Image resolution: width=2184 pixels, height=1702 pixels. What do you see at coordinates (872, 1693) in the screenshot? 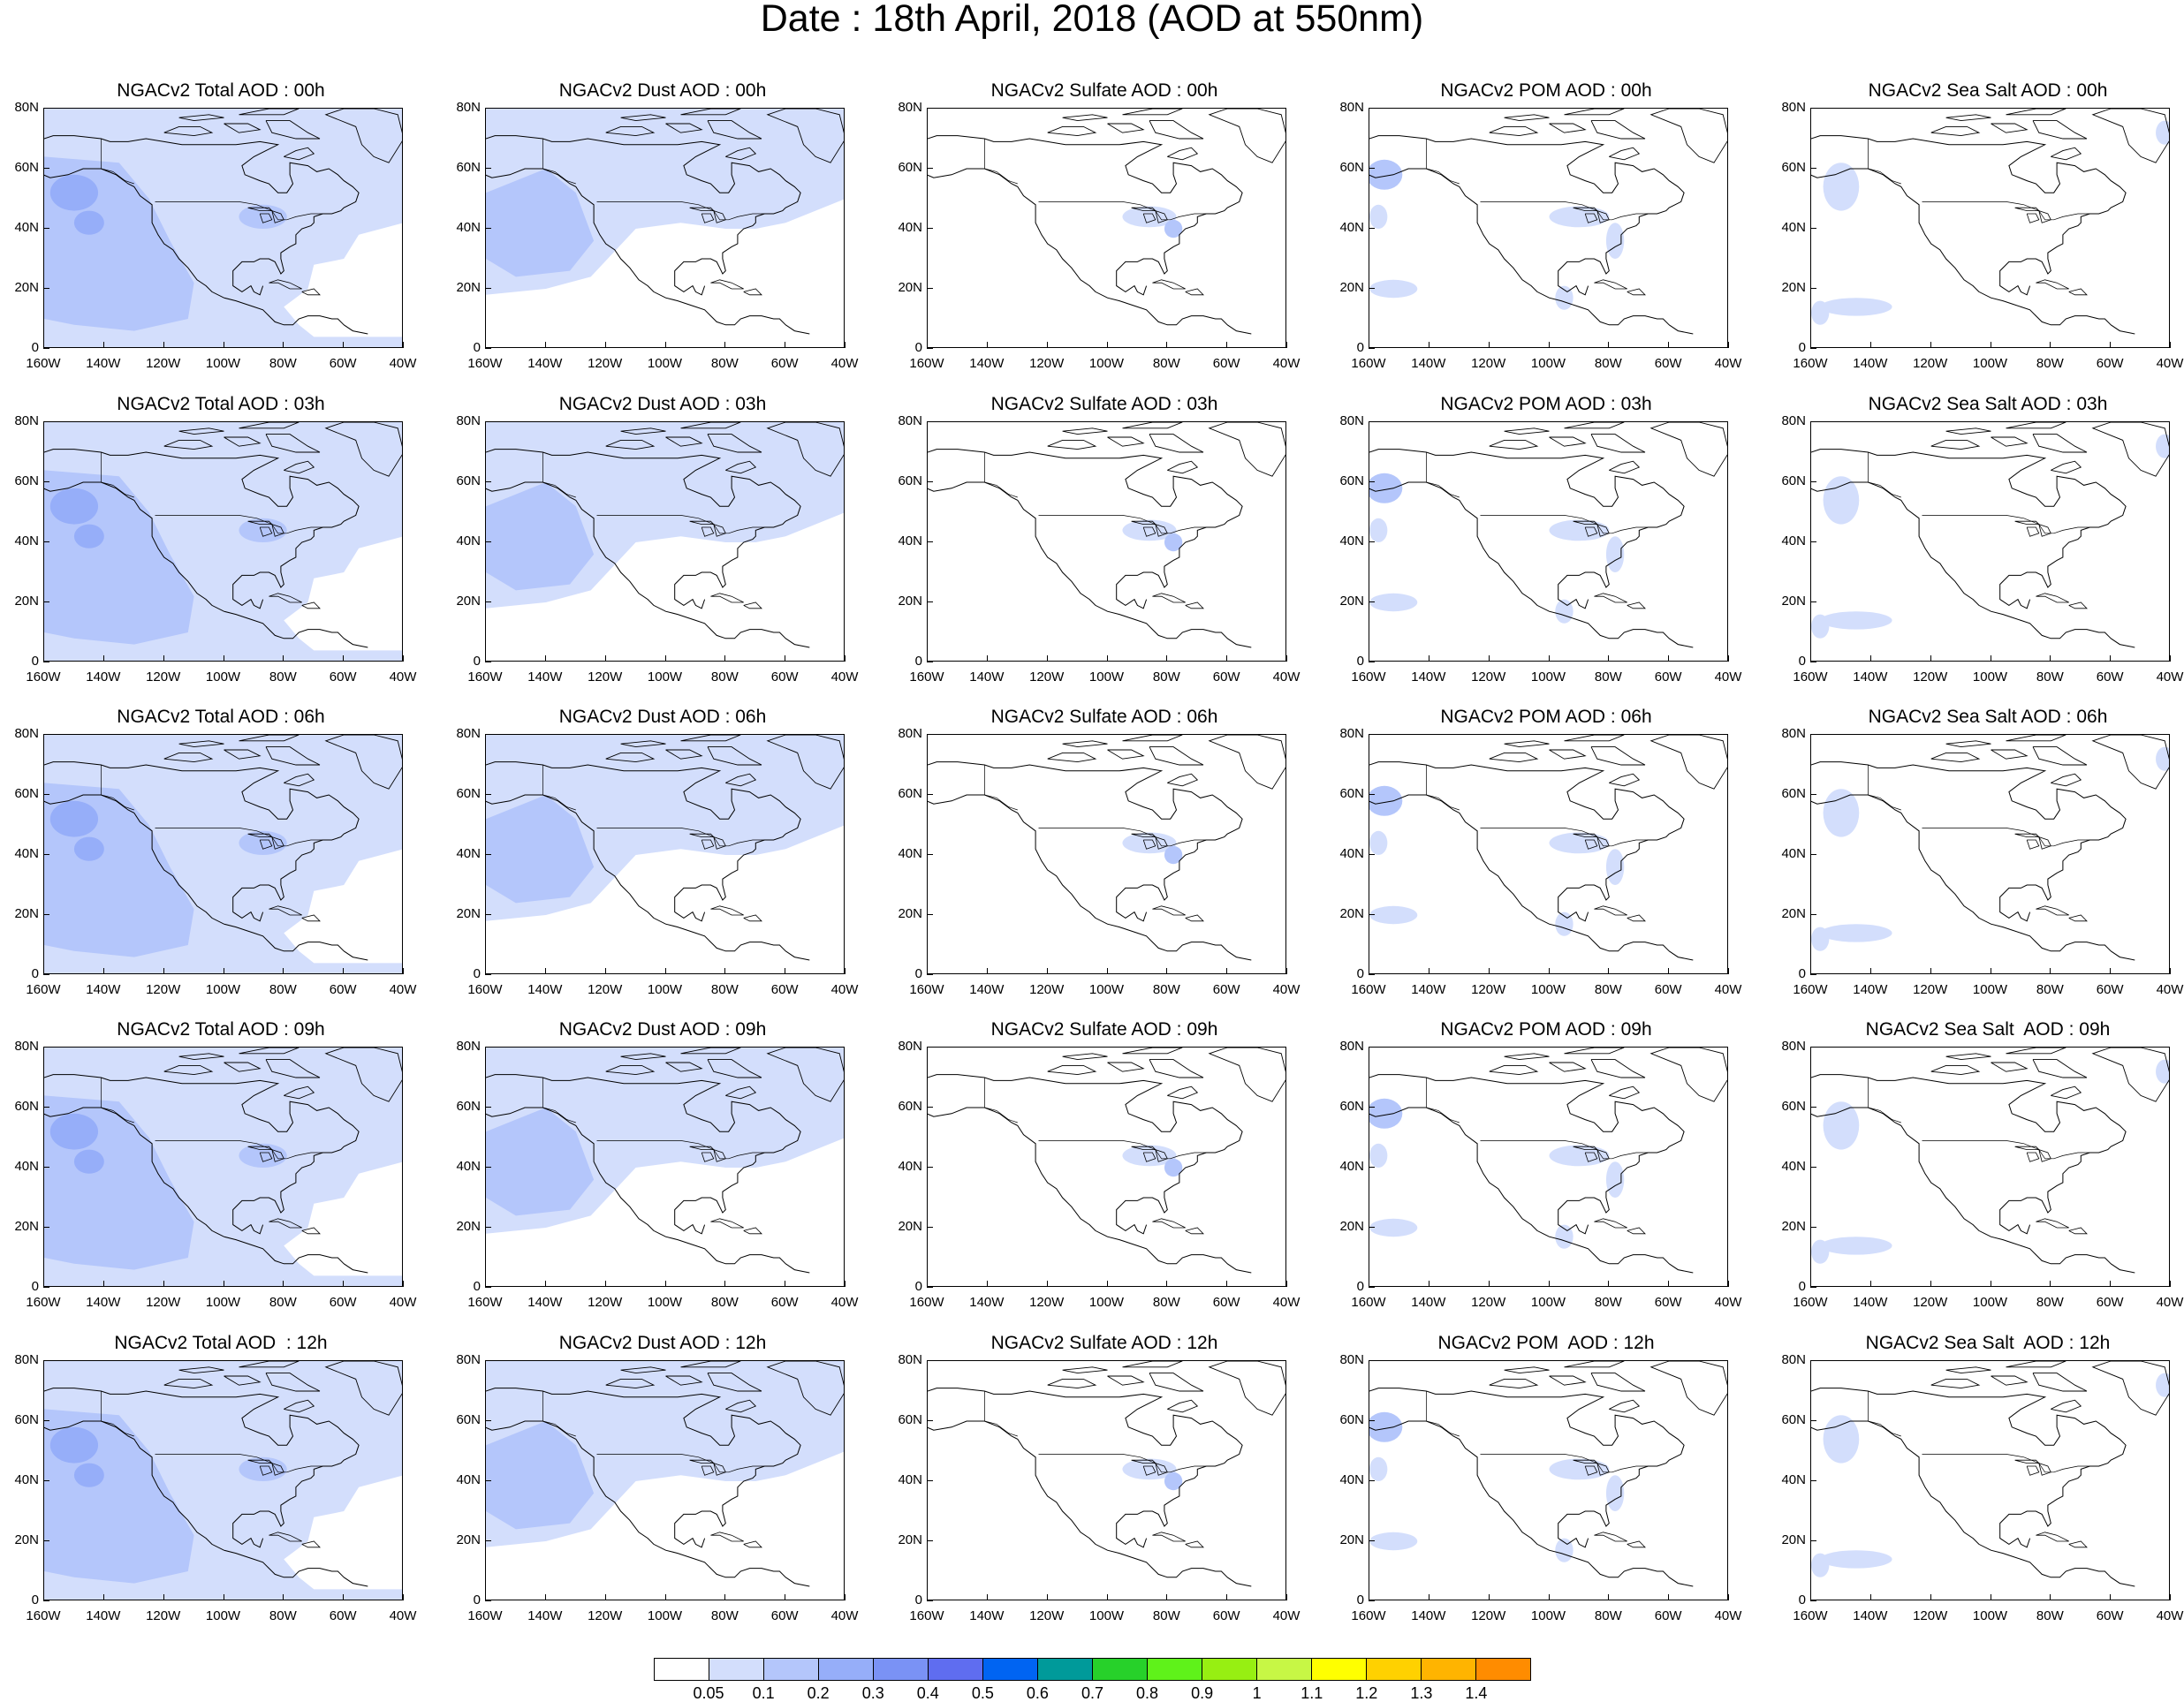
I see `colorbar-label: 0.3` at bounding box center [872, 1693].